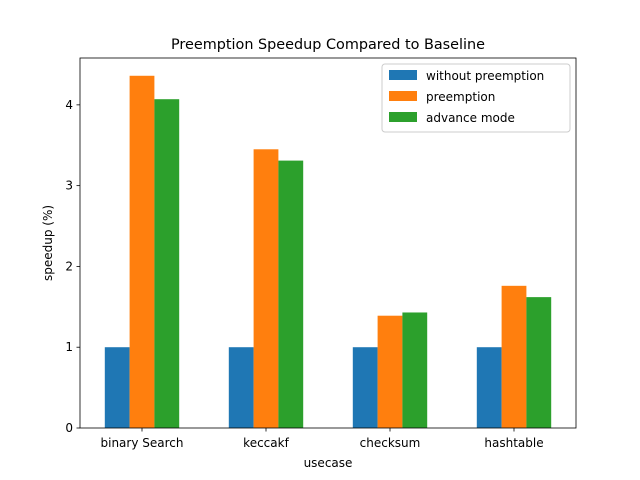 The image size is (640, 480). Describe the element at coordinates (142, 443) in the screenshot. I see `x-tick-label: binary Search` at that location.